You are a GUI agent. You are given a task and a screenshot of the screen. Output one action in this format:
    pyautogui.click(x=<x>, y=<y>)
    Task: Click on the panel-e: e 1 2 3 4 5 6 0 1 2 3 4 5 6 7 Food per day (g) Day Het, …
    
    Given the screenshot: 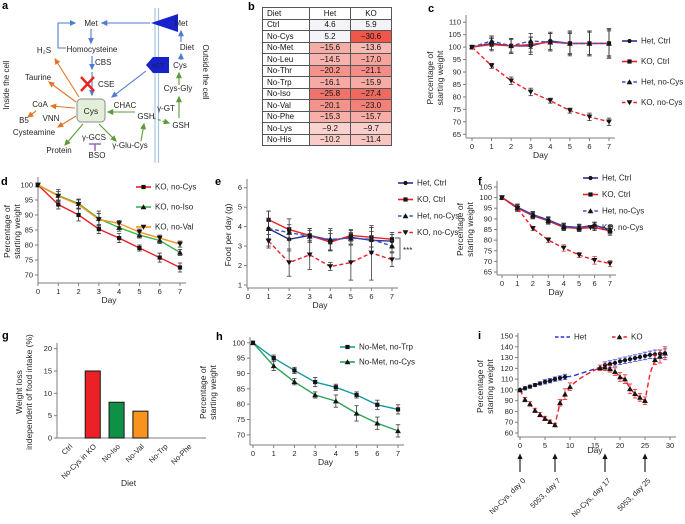 What is the action you would take?
    pyautogui.click(x=341, y=249)
    